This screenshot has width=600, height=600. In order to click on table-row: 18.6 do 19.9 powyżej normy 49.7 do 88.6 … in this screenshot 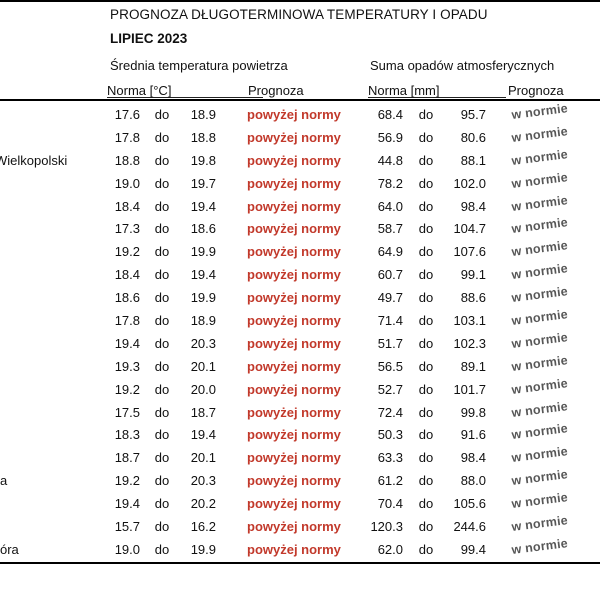, I will do `click(300, 297)`.